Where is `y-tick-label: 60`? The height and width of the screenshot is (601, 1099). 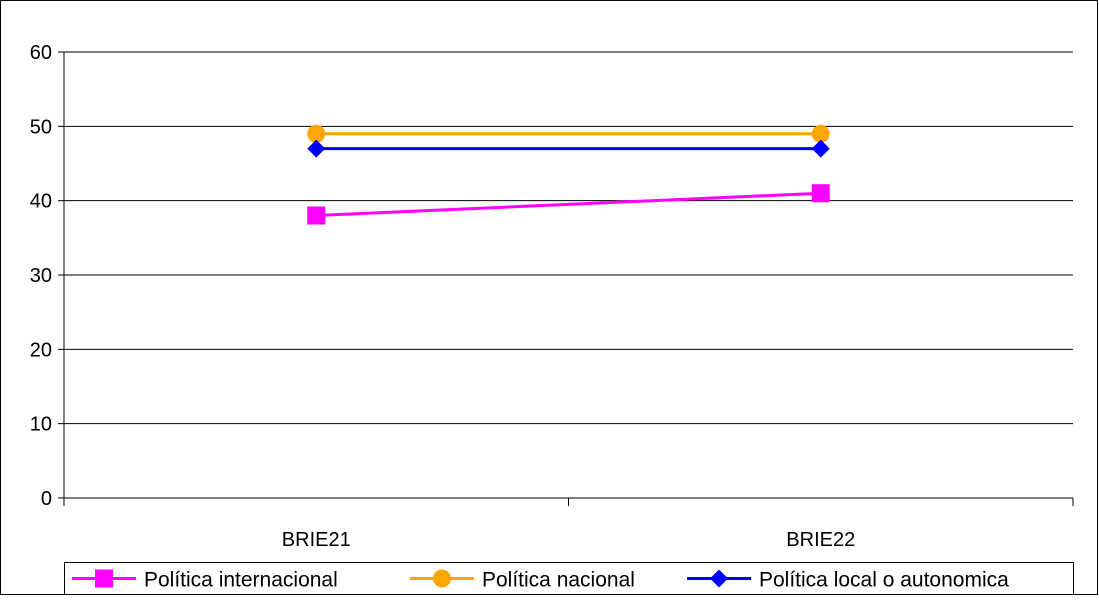
y-tick-label: 60 is located at coordinates (41, 53).